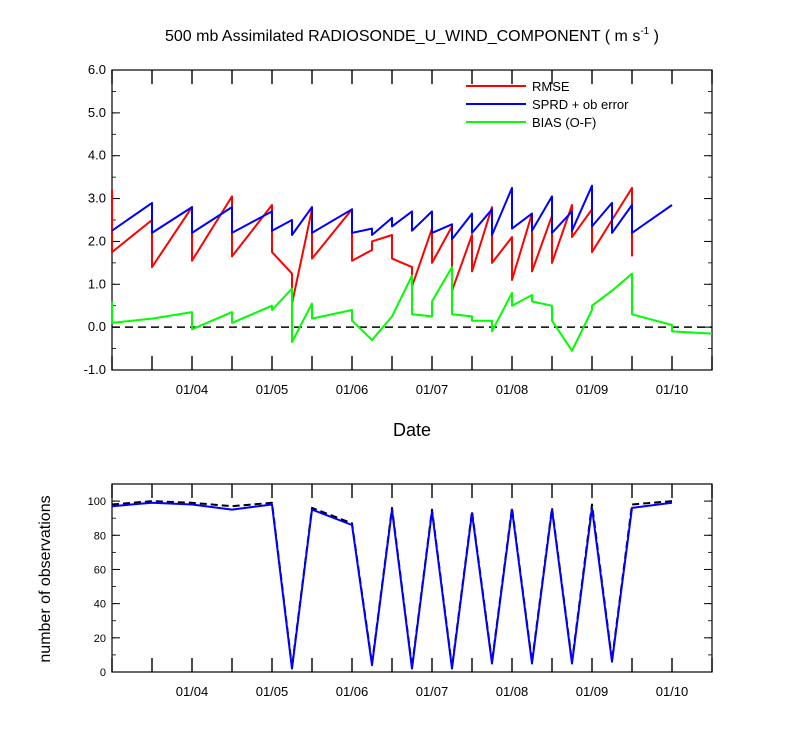 The image size is (800, 750). What do you see at coordinates (412, 430) in the screenshot?
I see `x-axis-label: Date` at bounding box center [412, 430].